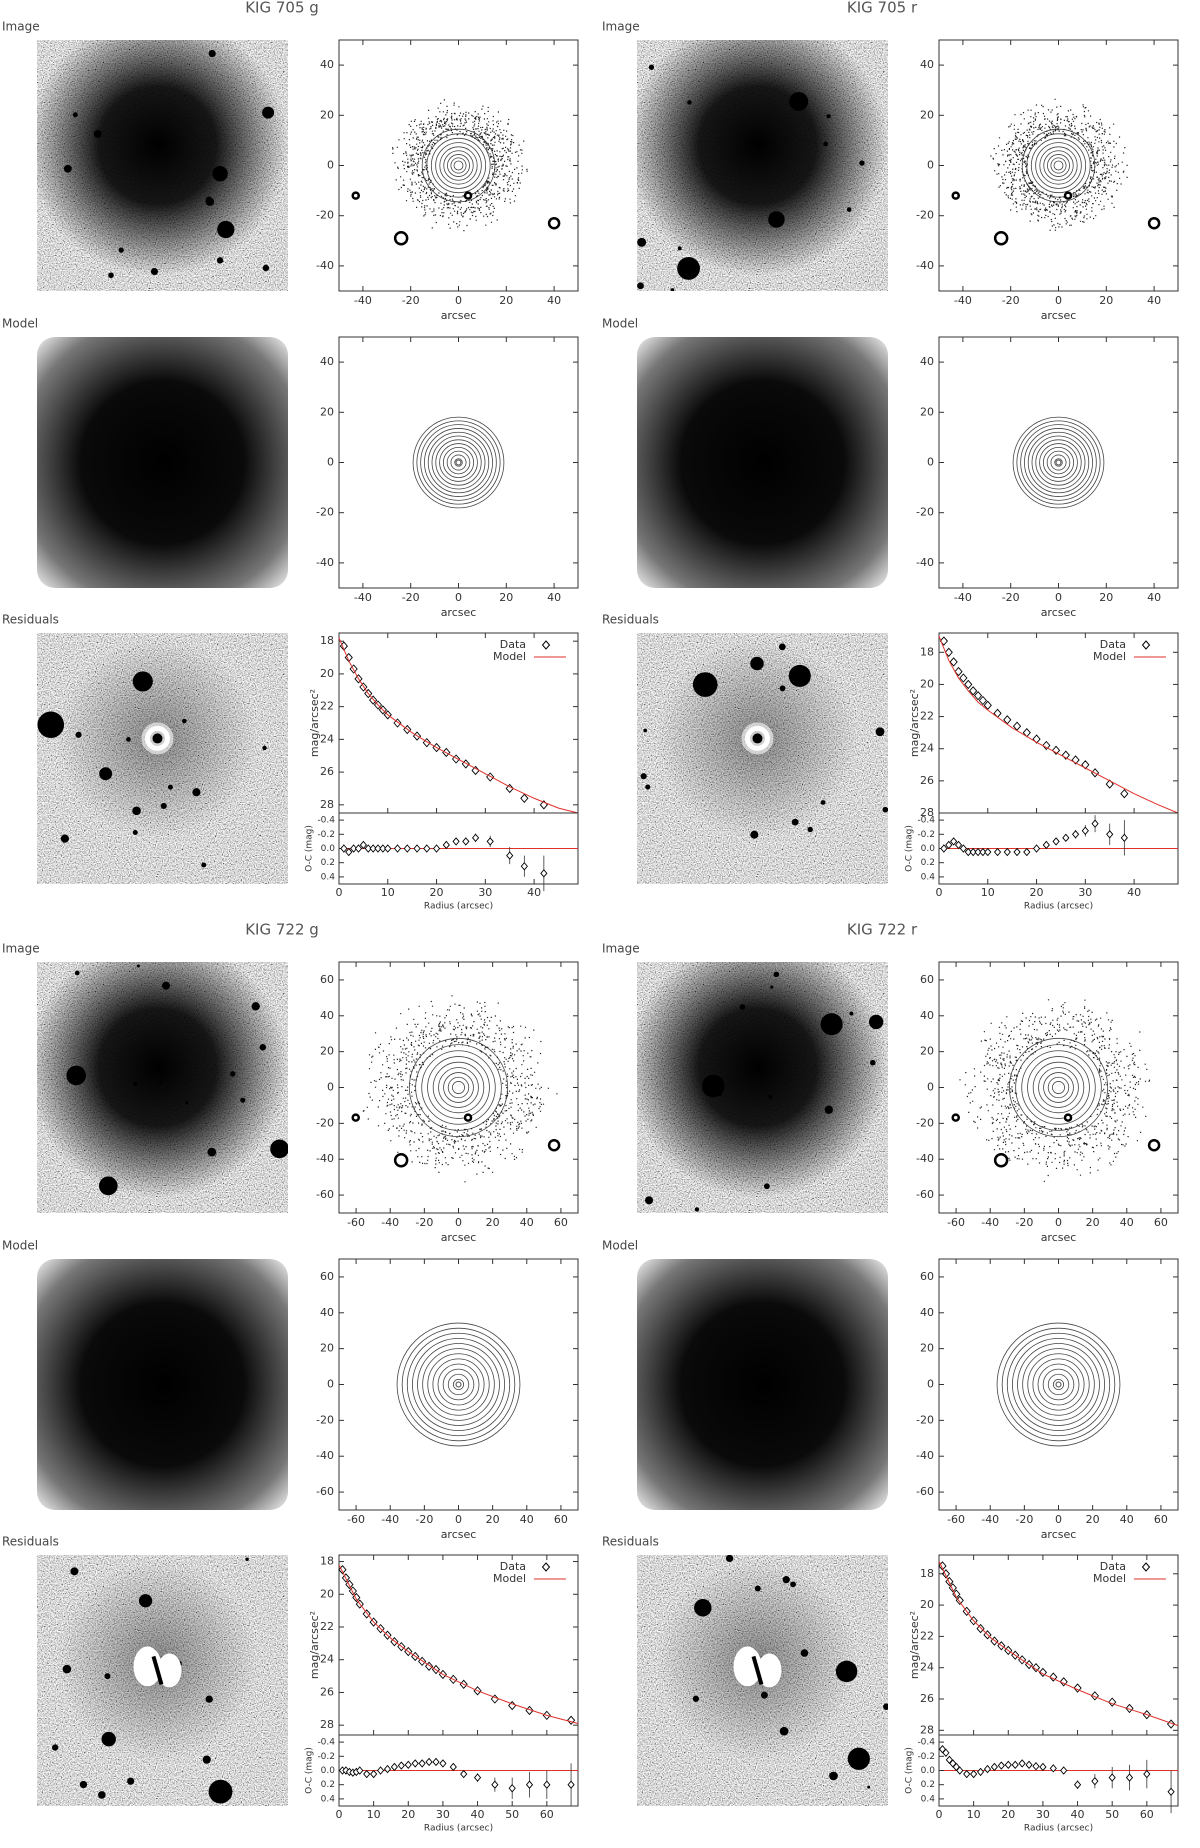 The height and width of the screenshot is (1848, 1200). What do you see at coordinates (925, 1194) in the screenshot?
I see `y-tick-label: -60` at bounding box center [925, 1194].